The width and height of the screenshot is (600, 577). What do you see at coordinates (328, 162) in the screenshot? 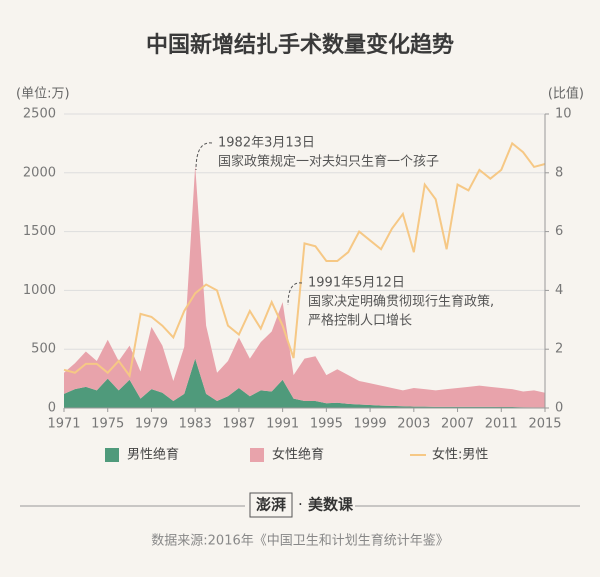
I see `annotation-text: 国家政策规定一对夫妇只生育一个孩子` at bounding box center [328, 162].